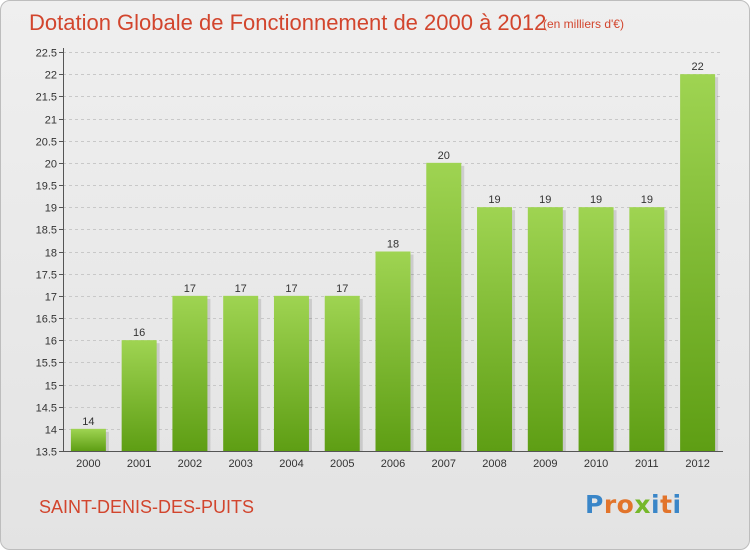 The width and height of the screenshot is (750, 550). What do you see at coordinates (51, 342) in the screenshot?
I see `y-tick-label: 16` at bounding box center [51, 342].